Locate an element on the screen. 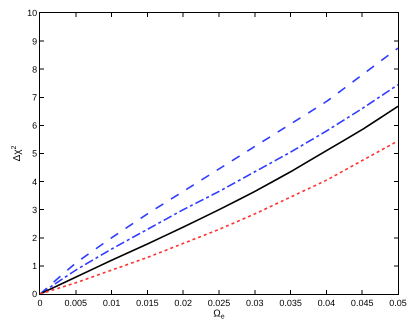 Image resolution: width=415 pixels, height=328 pixels. y-tick-label: 9 is located at coordinates (35, 41).